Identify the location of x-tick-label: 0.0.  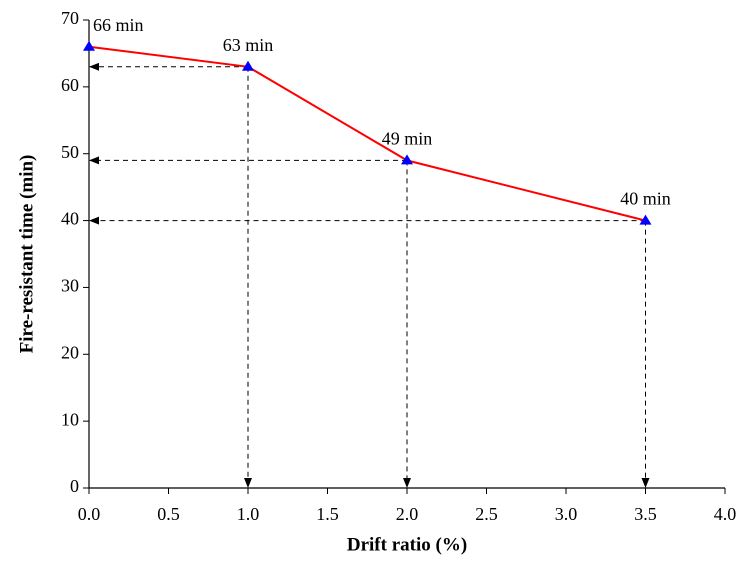
(89, 514).